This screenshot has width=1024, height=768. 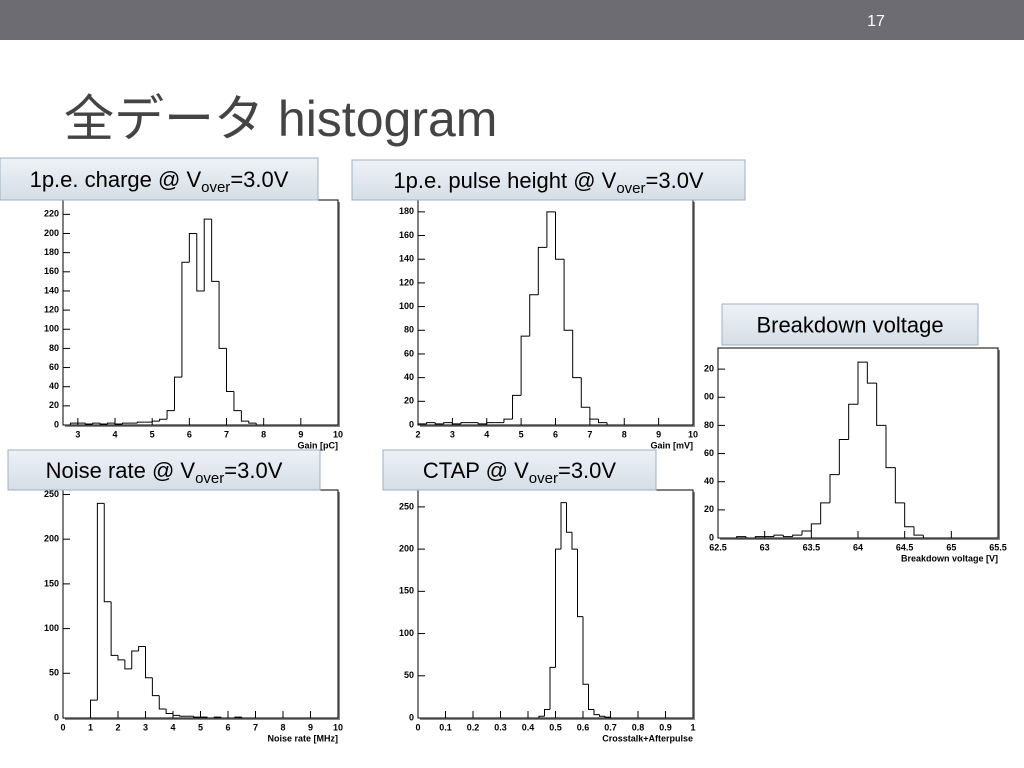 What do you see at coordinates (152, 434) in the screenshot?
I see `x-tick-label: 5` at bounding box center [152, 434].